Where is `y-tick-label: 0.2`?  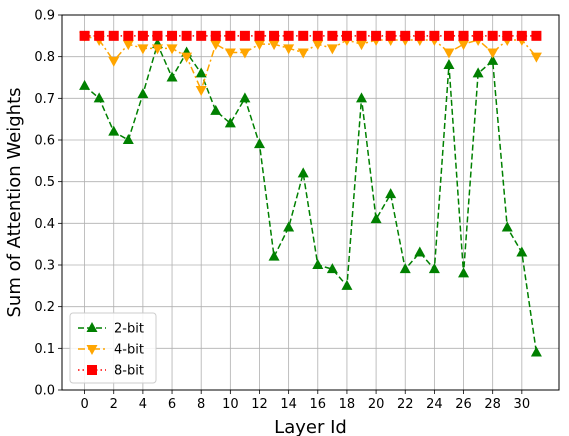 y-tick-label: 0.2 is located at coordinates (44, 307).